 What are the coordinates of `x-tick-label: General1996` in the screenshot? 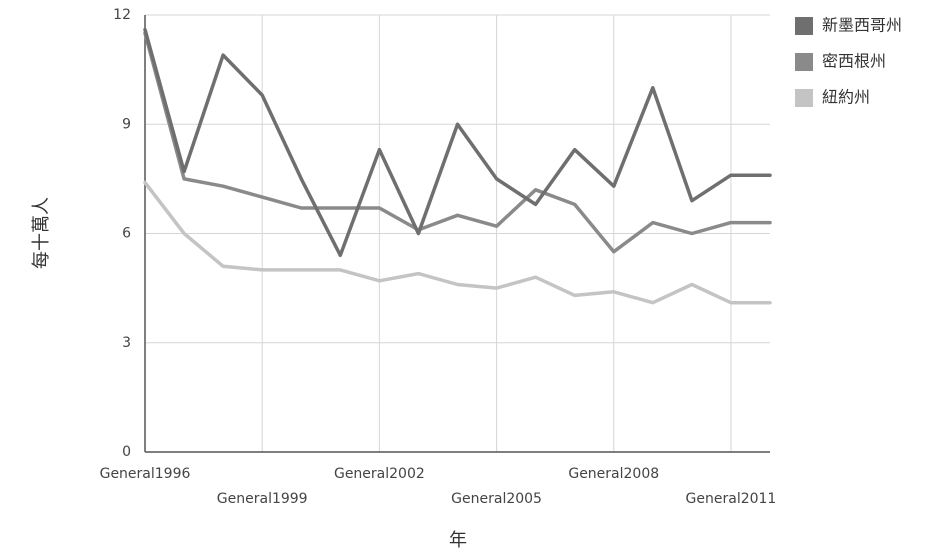 It's located at (145, 474).